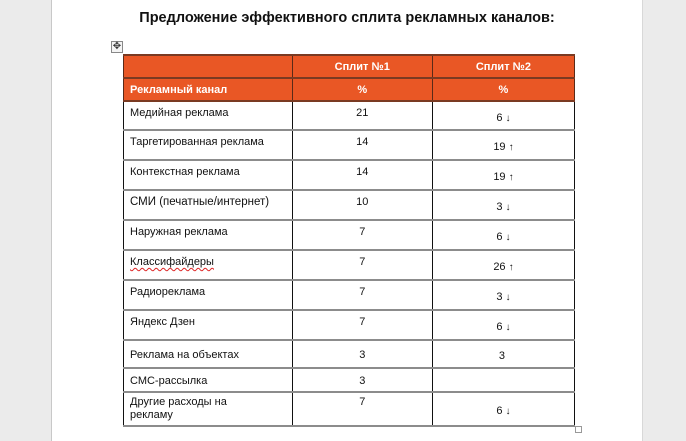 The height and width of the screenshot is (441, 686). I want to click on channel-cell: Реклама на объектах, so click(208, 354).